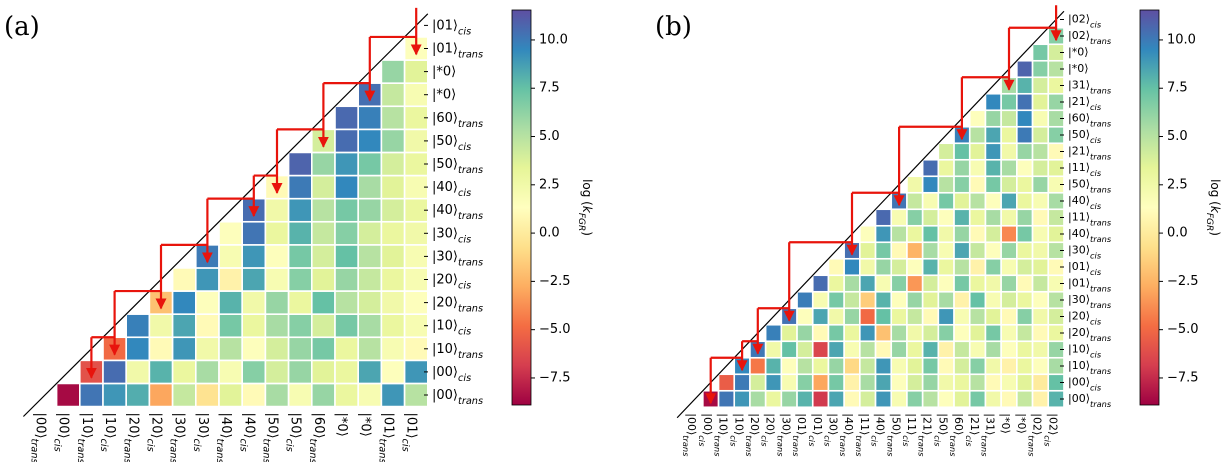 The width and height of the screenshot is (1229, 462). I want to click on y-tick-label: |31⟩trans, so click(1090, 87).